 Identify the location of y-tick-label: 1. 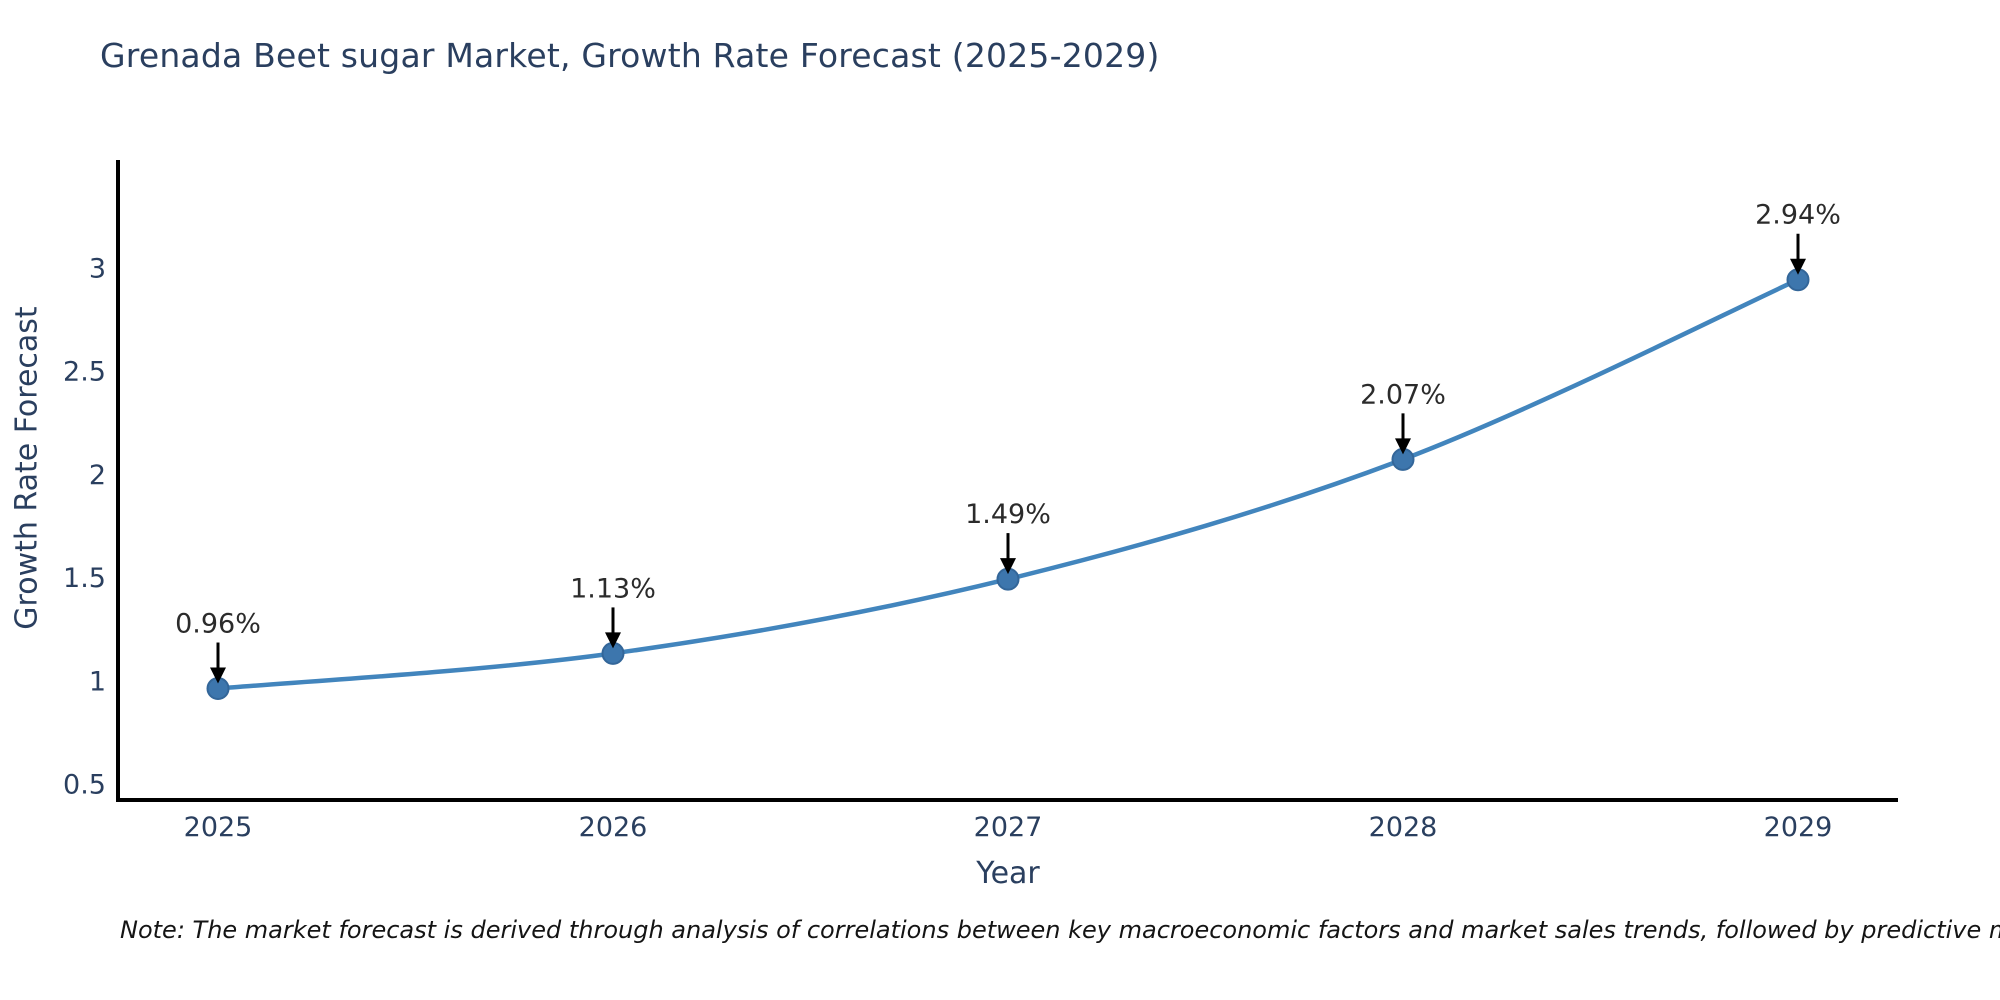
(97, 681).